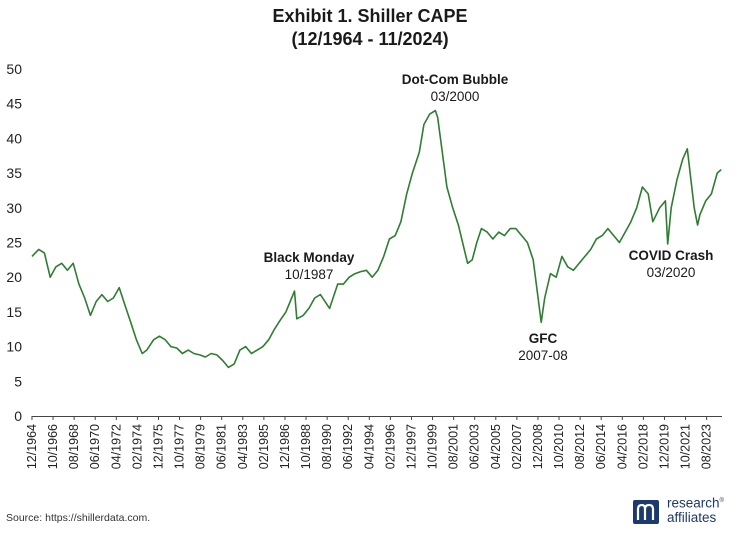 This screenshot has width=739, height=542. Describe the element at coordinates (433, 446) in the screenshot. I see `x-tick-label: 10/1999` at that location.